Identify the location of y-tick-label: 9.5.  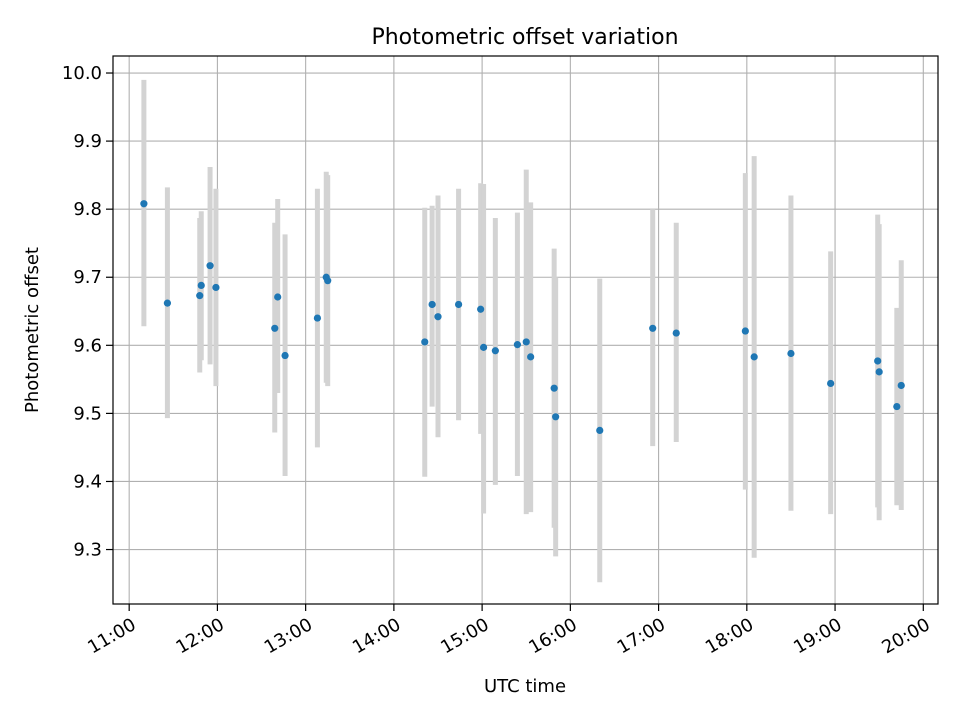
(87, 413).